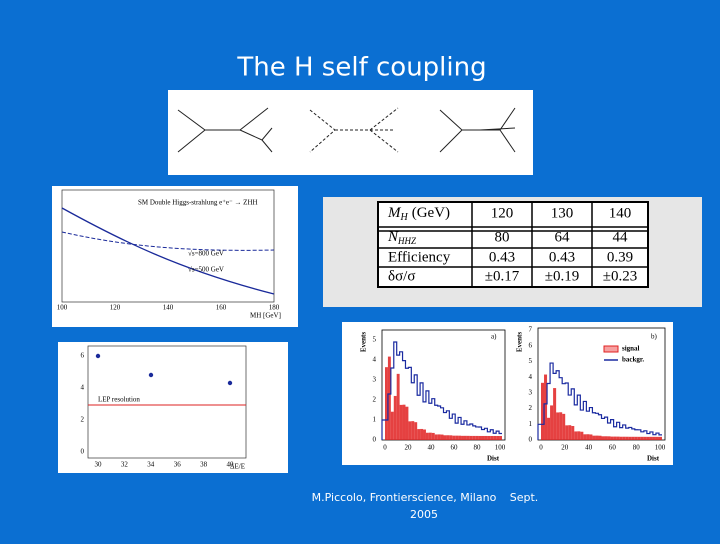 This screenshot has height=544, width=720. Describe the element at coordinates (524, 497) in the screenshot. I see `footer-month: Sept.` at that location.